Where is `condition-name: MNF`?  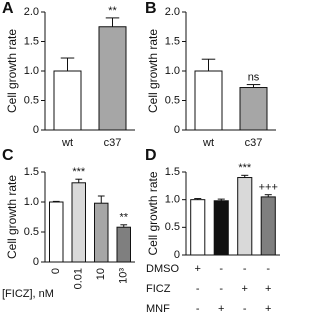 condition-name: MNF is located at coordinates (158, 309).